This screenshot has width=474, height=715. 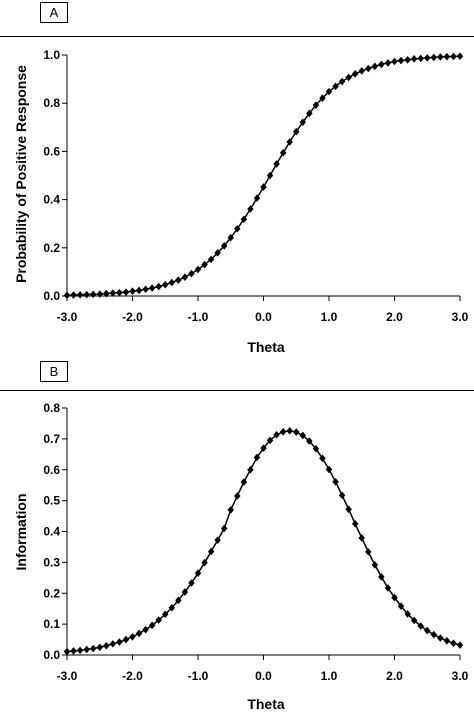 I want to click on panel-b-label-box, so click(x=54, y=371).